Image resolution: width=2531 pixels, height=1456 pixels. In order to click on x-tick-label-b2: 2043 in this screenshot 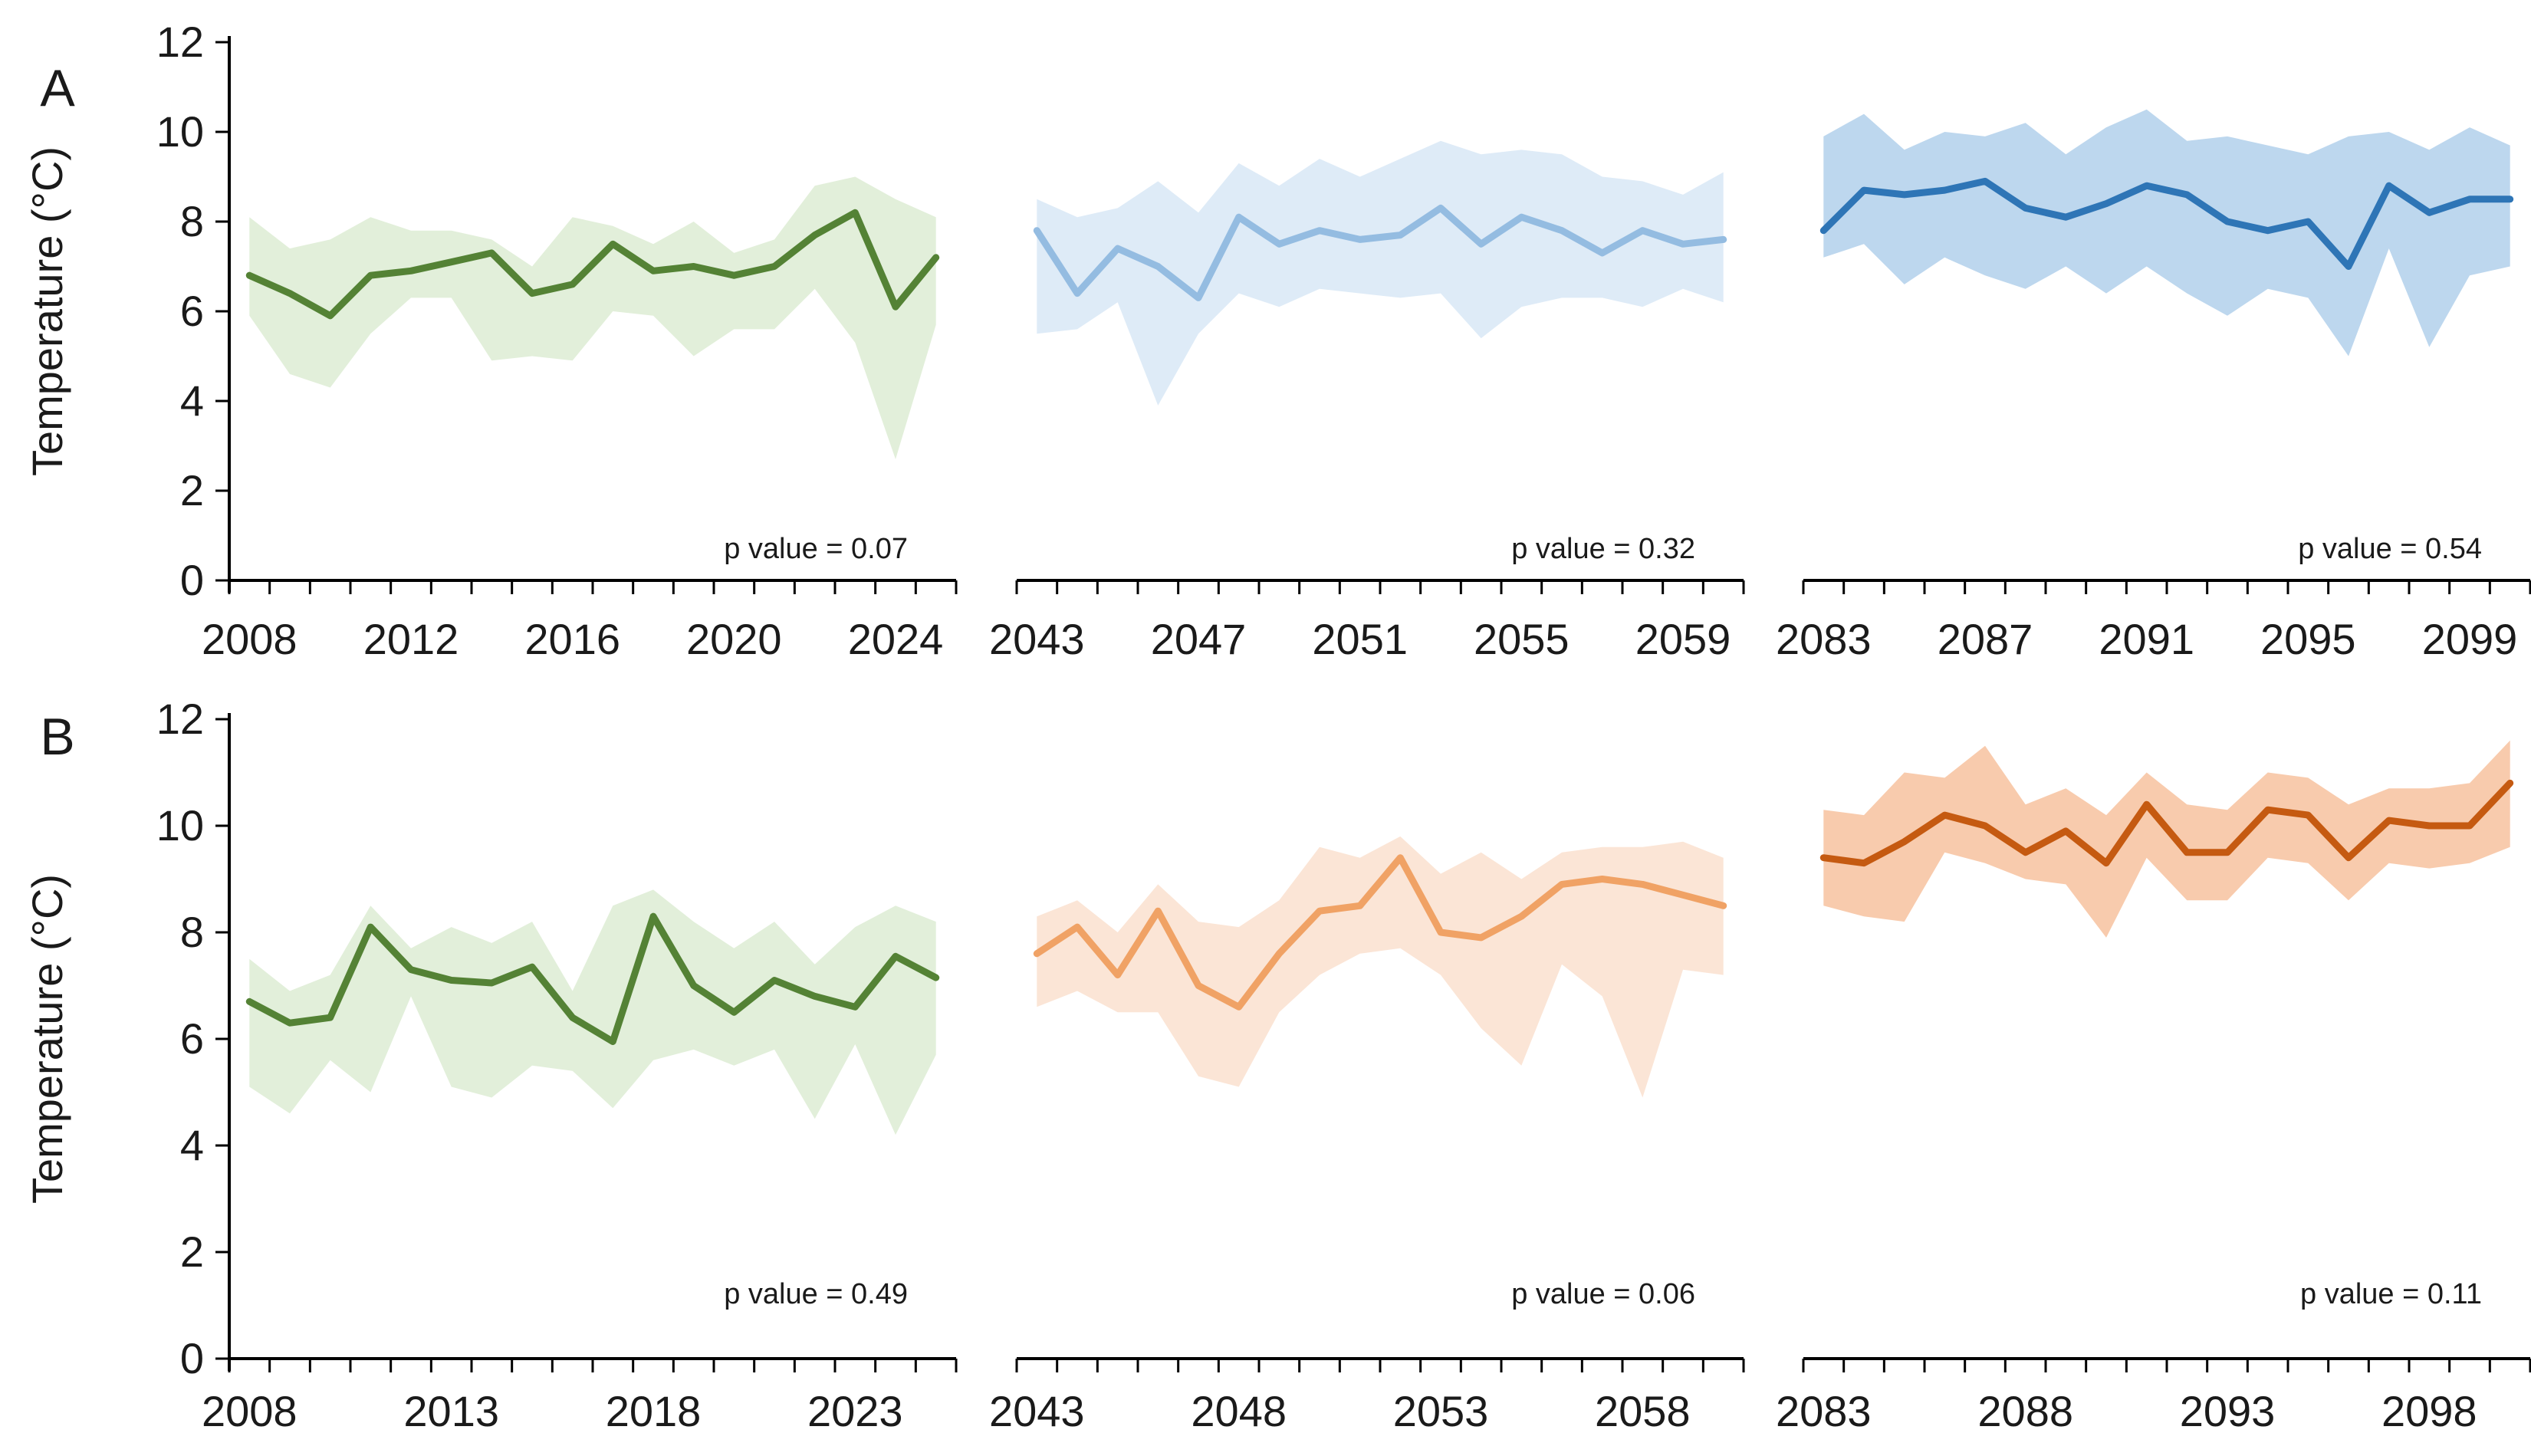, I will do `click(1037, 1411)`.